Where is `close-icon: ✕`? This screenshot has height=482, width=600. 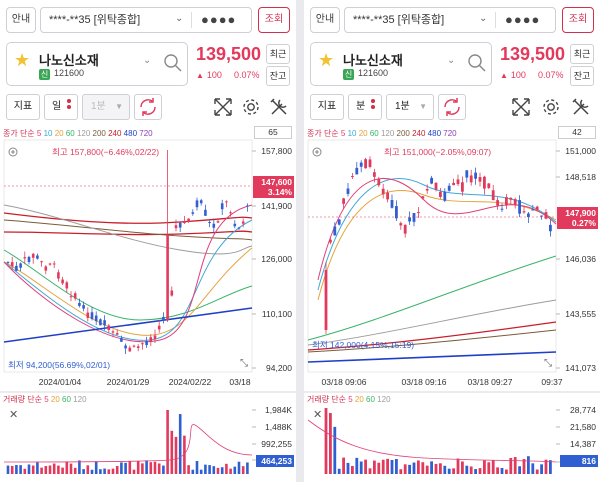
close-icon: ✕ is located at coordinates (317, 415).